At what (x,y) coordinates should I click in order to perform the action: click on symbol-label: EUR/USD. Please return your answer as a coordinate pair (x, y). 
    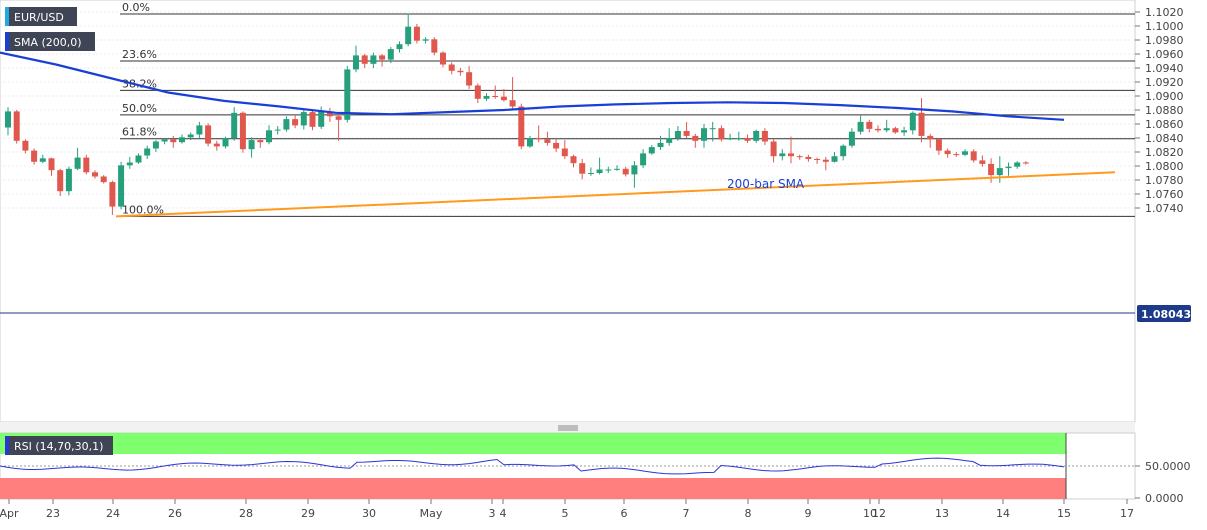
    Looking at the image, I should click on (39, 17).